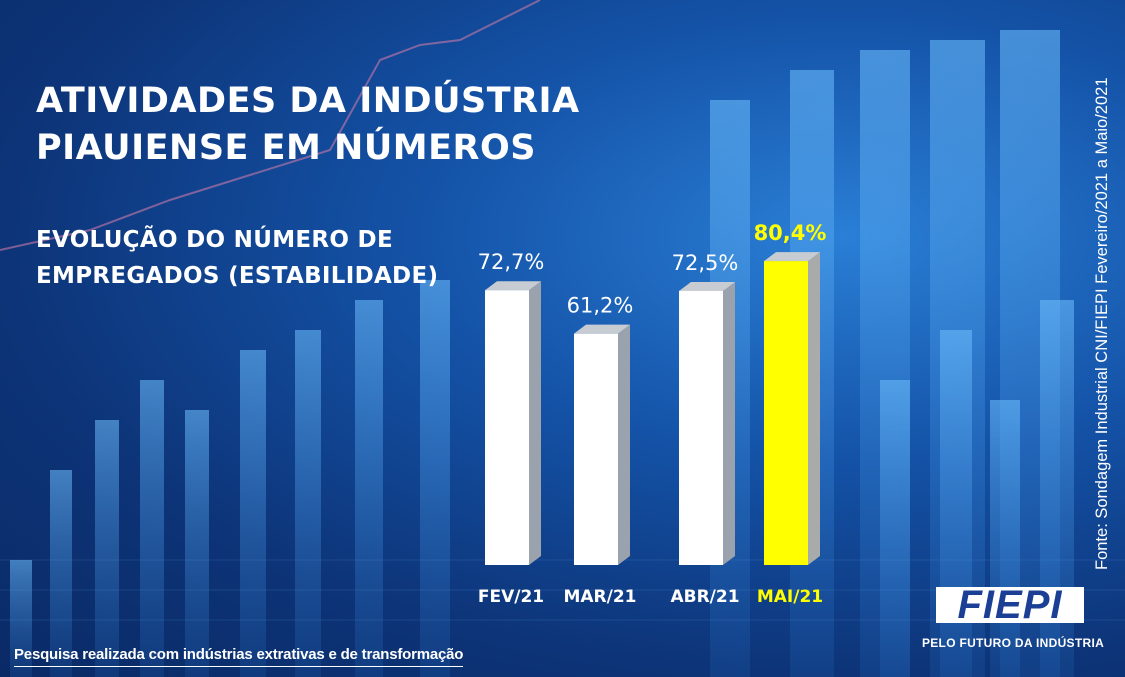 The height and width of the screenshot is (677, 1125). I want to click on bar-value-label: 72,5%, so click(705, 263).